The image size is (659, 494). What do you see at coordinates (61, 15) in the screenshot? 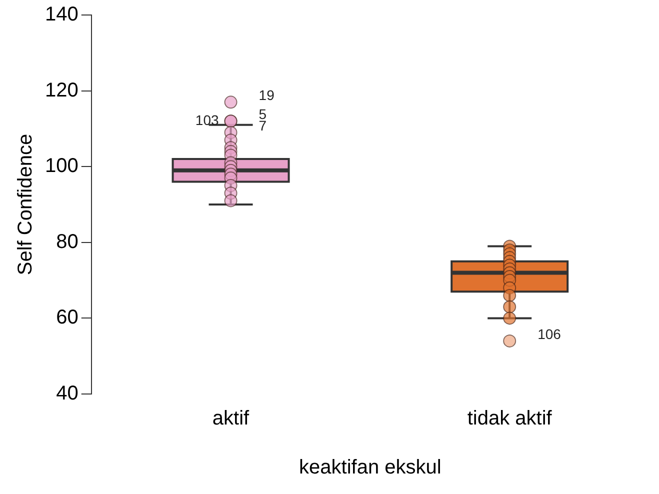
I see `y-tick-label: 140` at bounding box center [61, 15].